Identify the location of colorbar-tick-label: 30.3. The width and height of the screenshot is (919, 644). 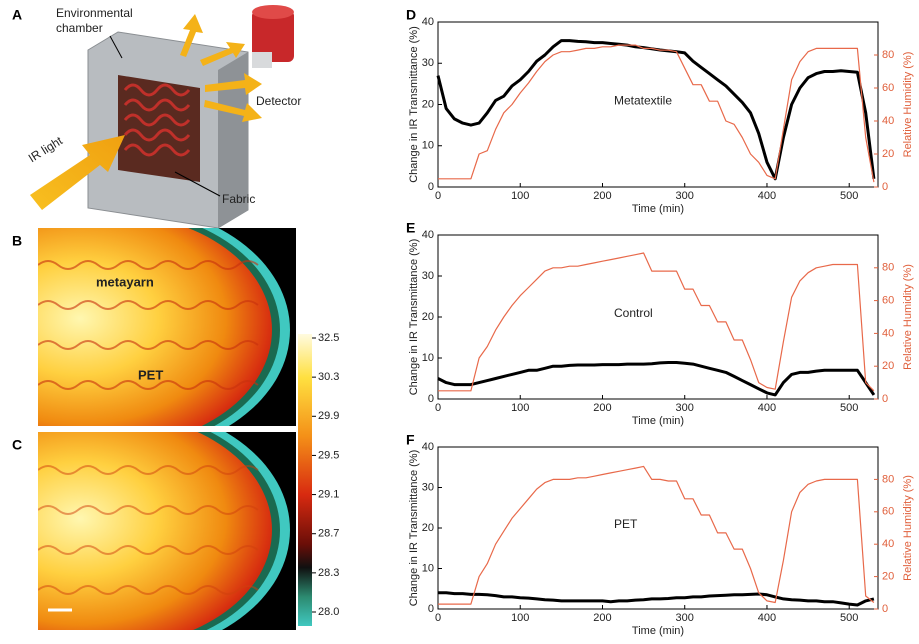
(328, 377).